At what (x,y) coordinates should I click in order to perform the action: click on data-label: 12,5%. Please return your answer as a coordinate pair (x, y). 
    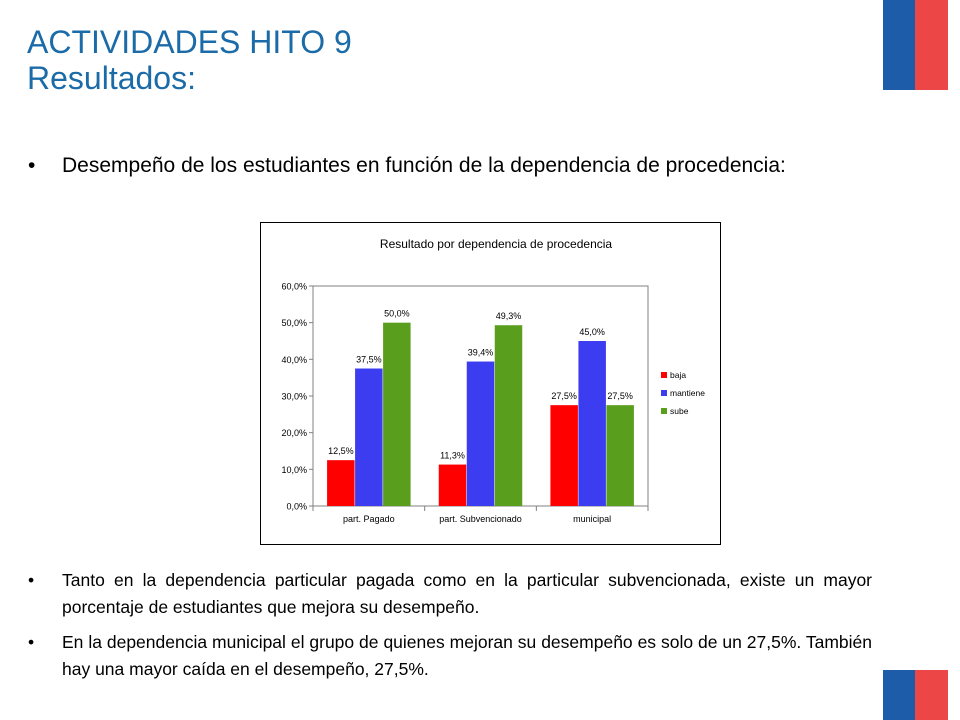
    Looking at the image, I should click on (341, 451).